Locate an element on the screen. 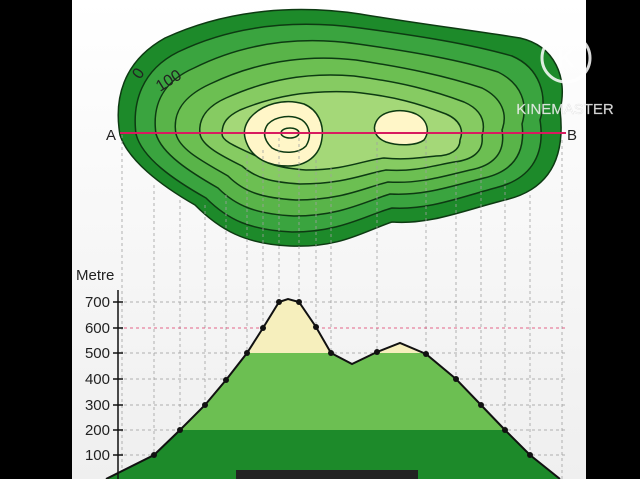  tick-label-200: 200 is located at coordinates (97, 430).